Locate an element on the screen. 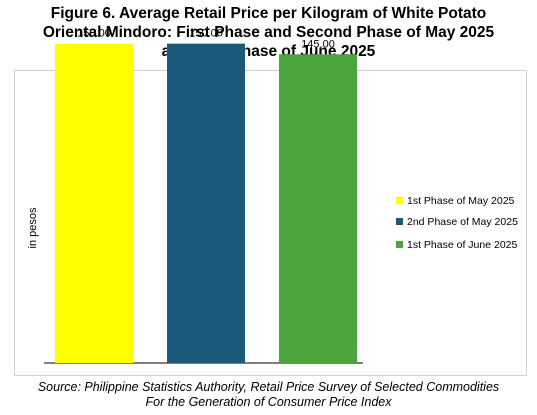 The image size is (537, 415). legend-label-3: 1st Phase of June 2025 is located at coordinates (462, 245).